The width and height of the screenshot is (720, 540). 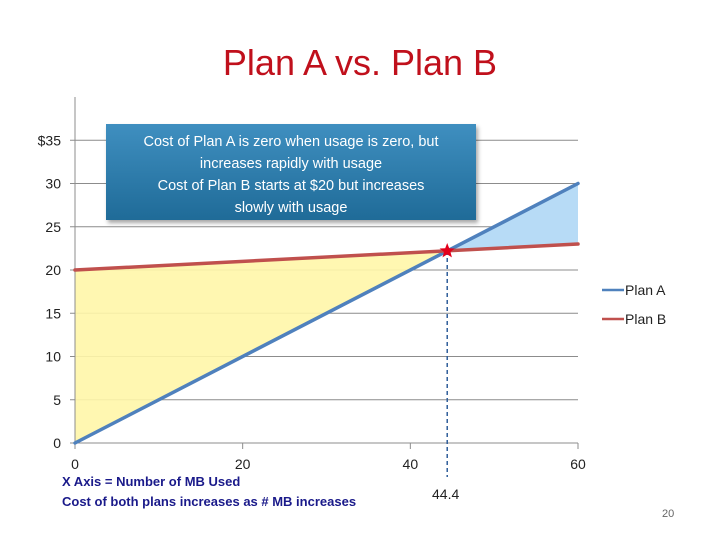 I want to click on y-tick-label: 10, so click(x=53, y=357).